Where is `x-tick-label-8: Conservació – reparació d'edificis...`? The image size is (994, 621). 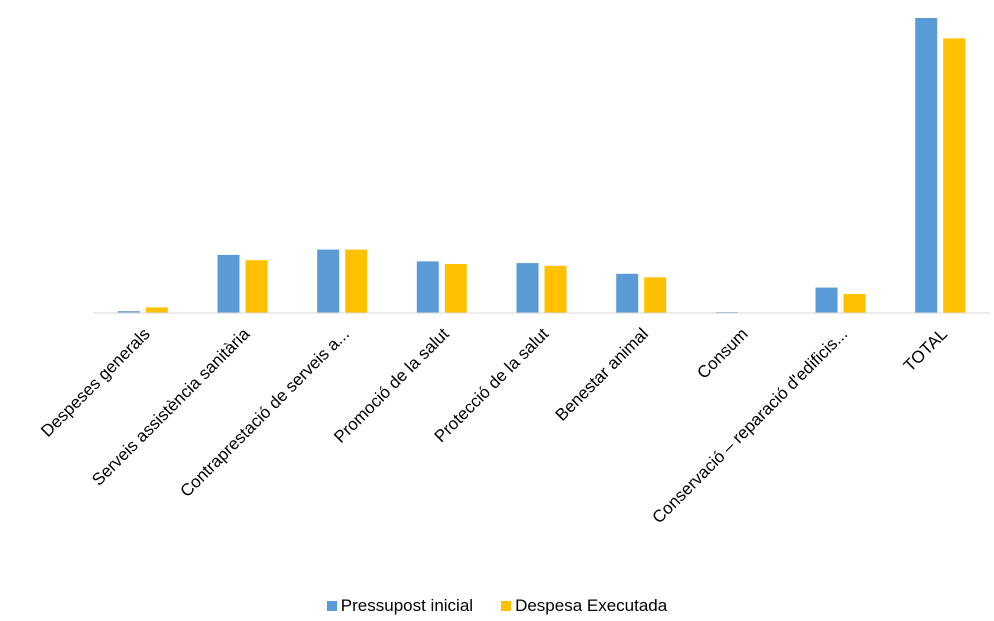 x-tick-label-8: Conservació – reparació d'edificis... is located at coordinates (750, 425).